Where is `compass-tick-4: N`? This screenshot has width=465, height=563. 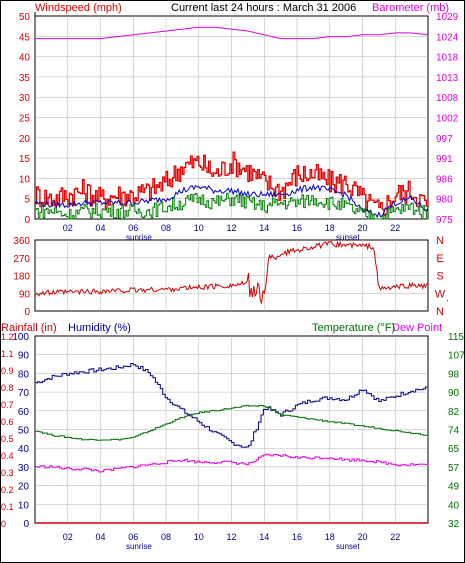 compass-tick-4: N is located at coordinates (440, 241).